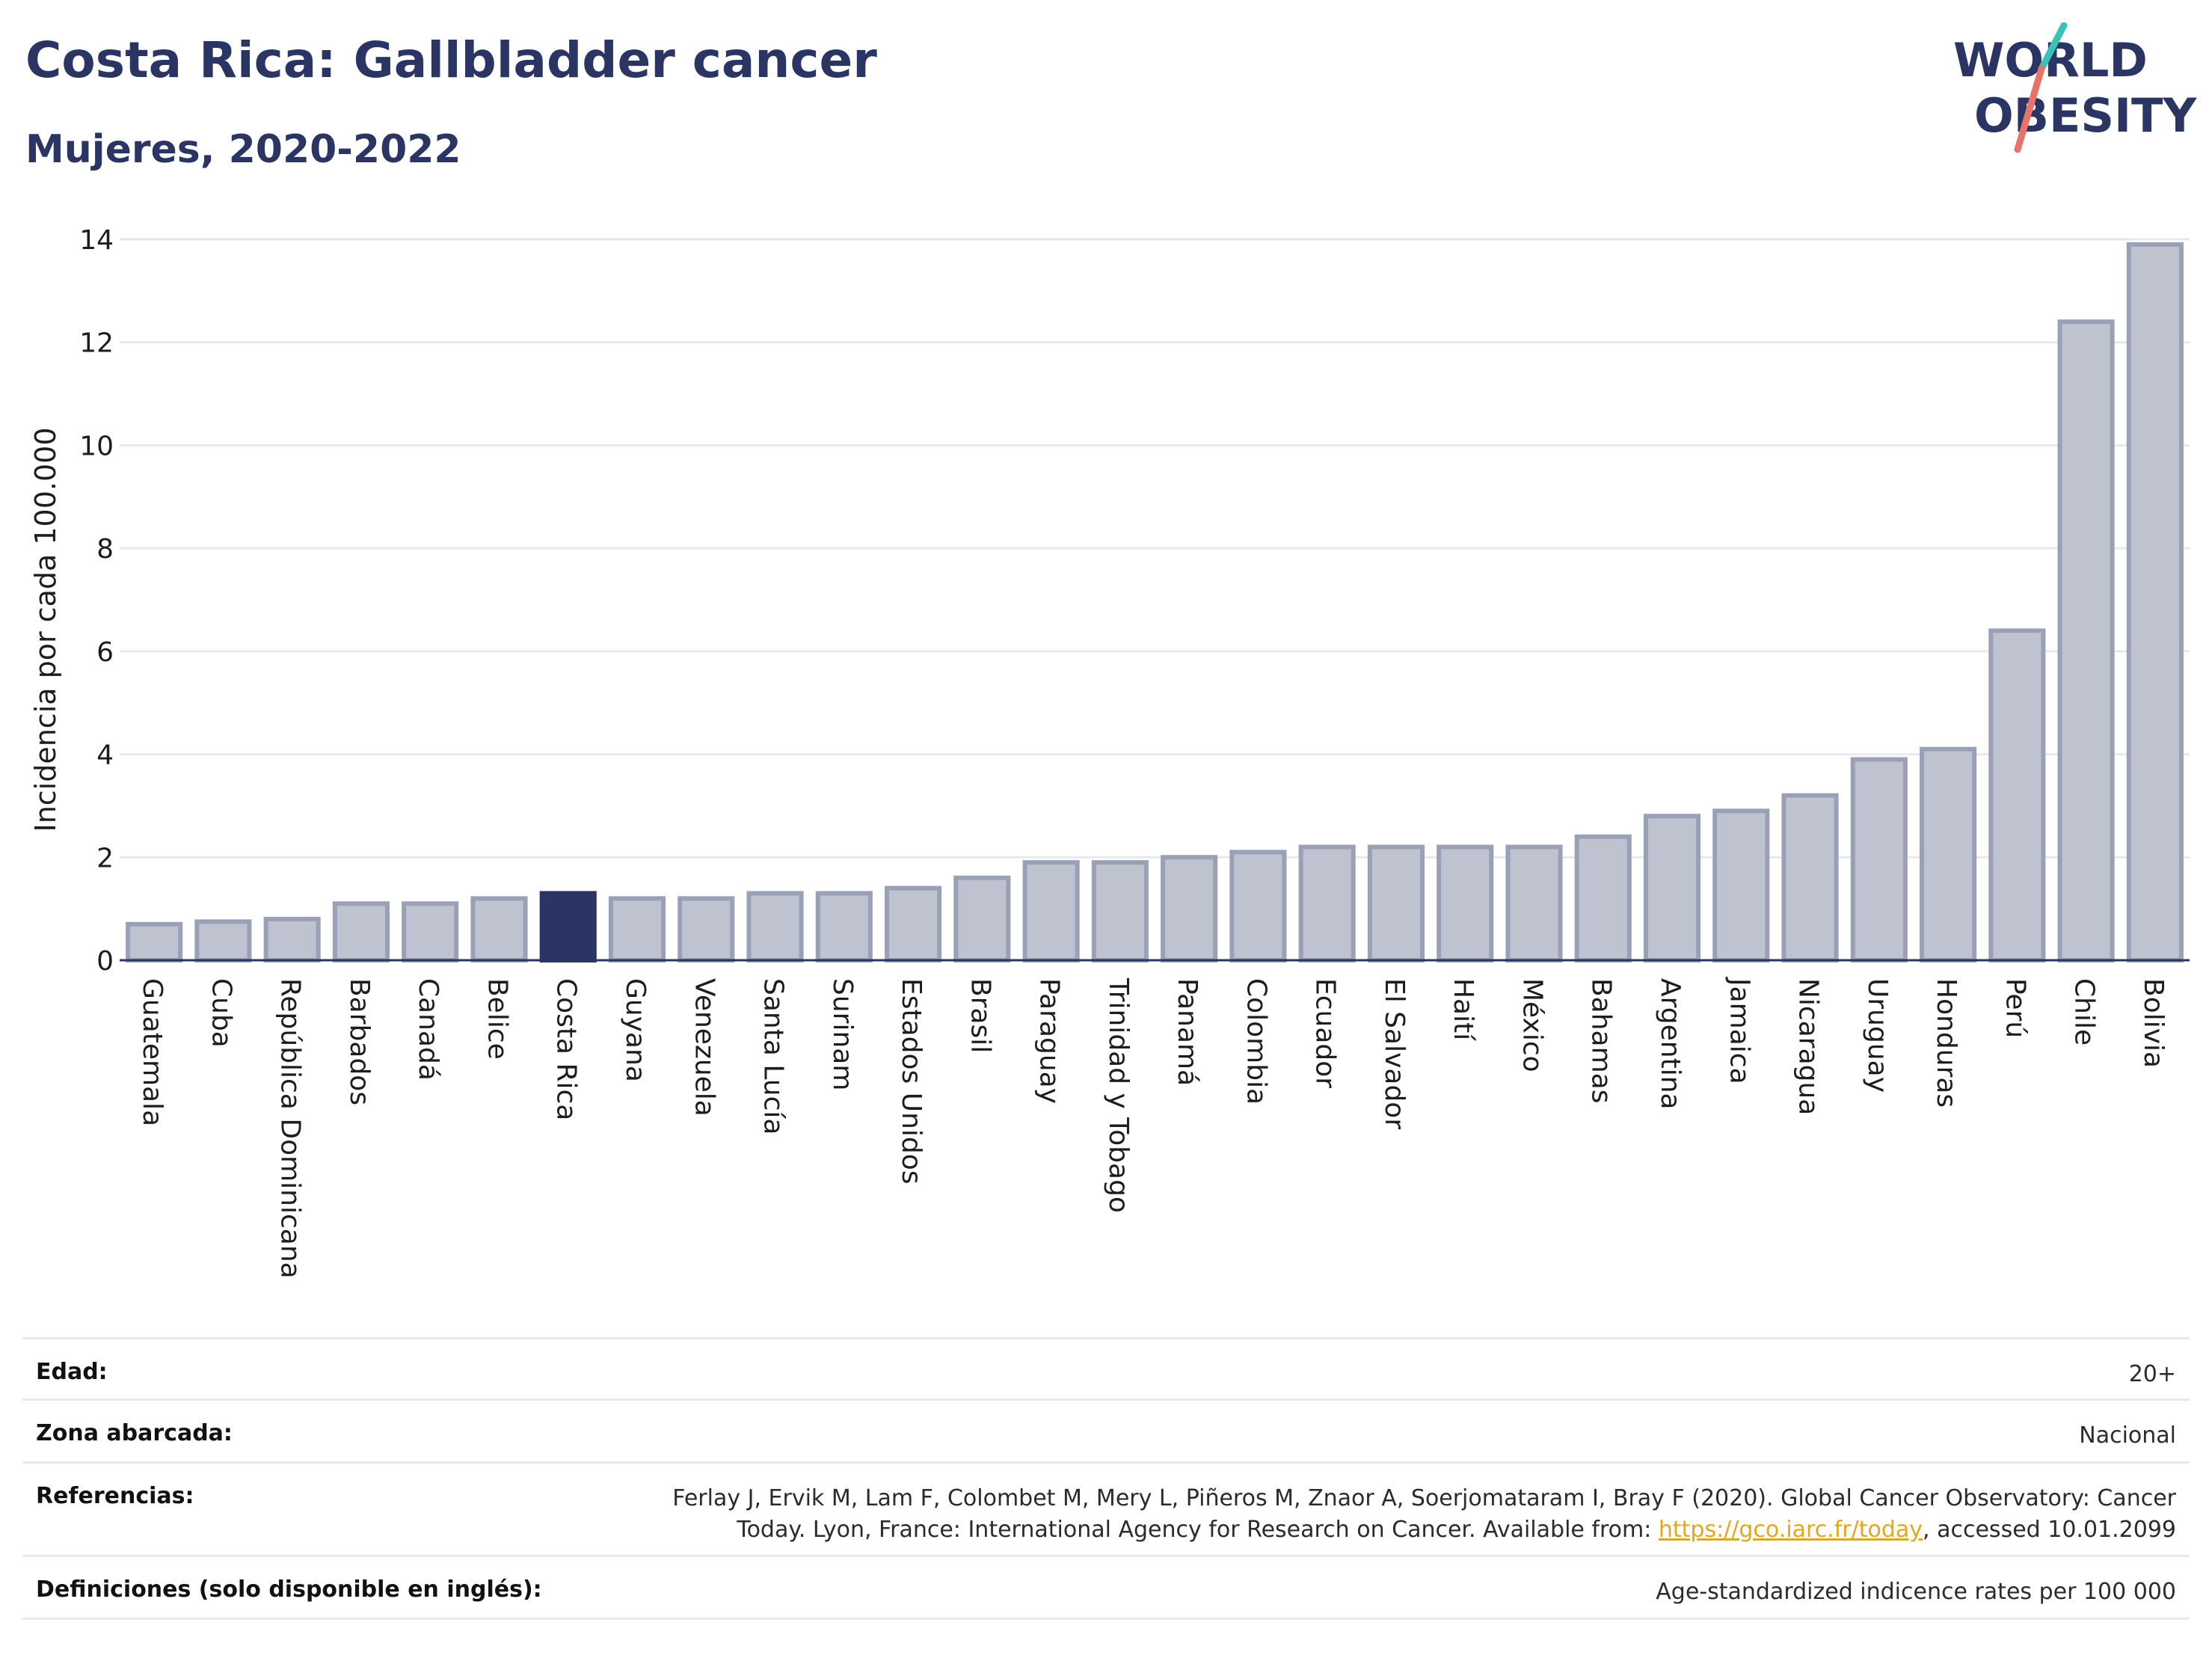 The image size is (2212, 1655). Describe the element at coordinates (1258, 906) in the screenshot. I see `bar-colombia` at that location.